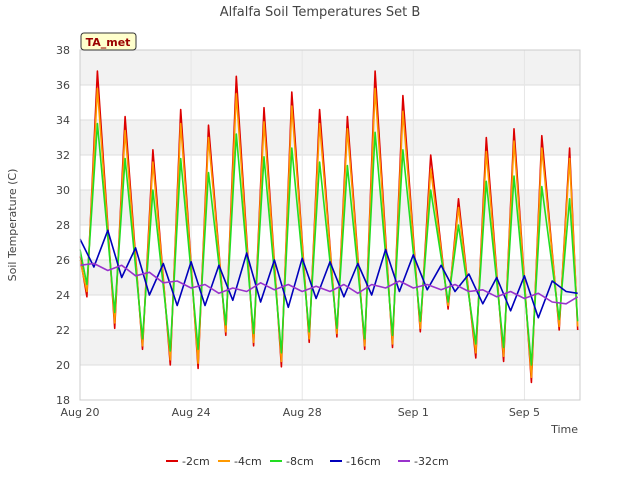 The image size is (640, 484). I want to click on legend-label: -16cm, so click(363, 461).